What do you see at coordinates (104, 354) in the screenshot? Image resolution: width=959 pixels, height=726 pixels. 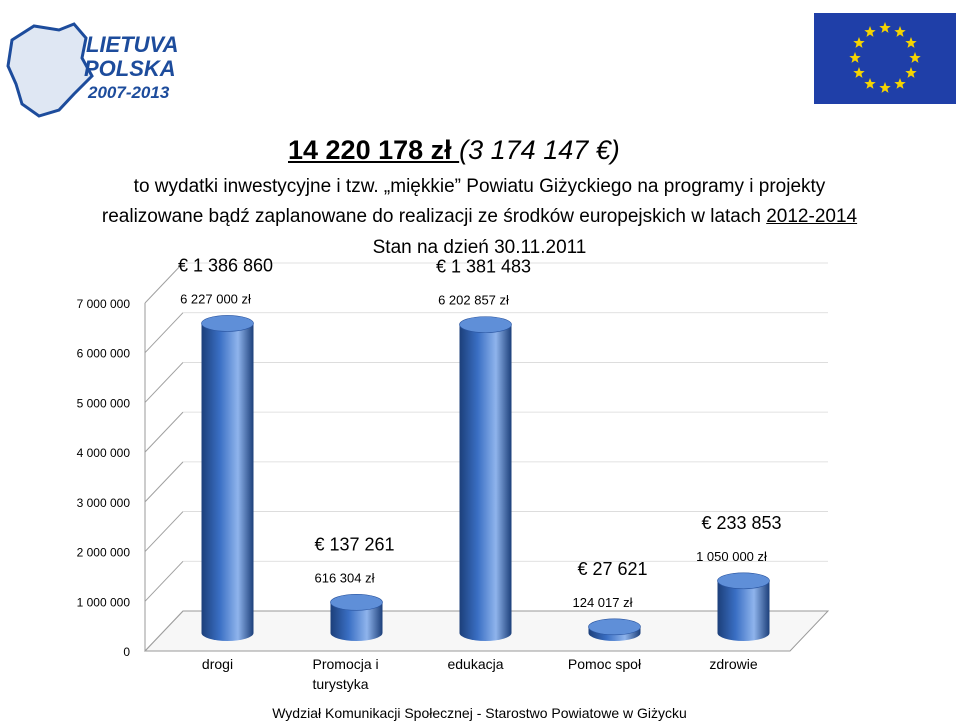 I see `y-tick-label: 6 000 000` at bounding box center [104, 354].